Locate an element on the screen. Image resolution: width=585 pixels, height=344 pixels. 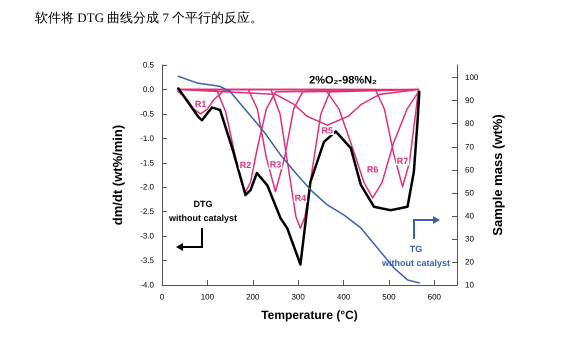
x-tick-label: 100 is located at coordinates (207, 297).